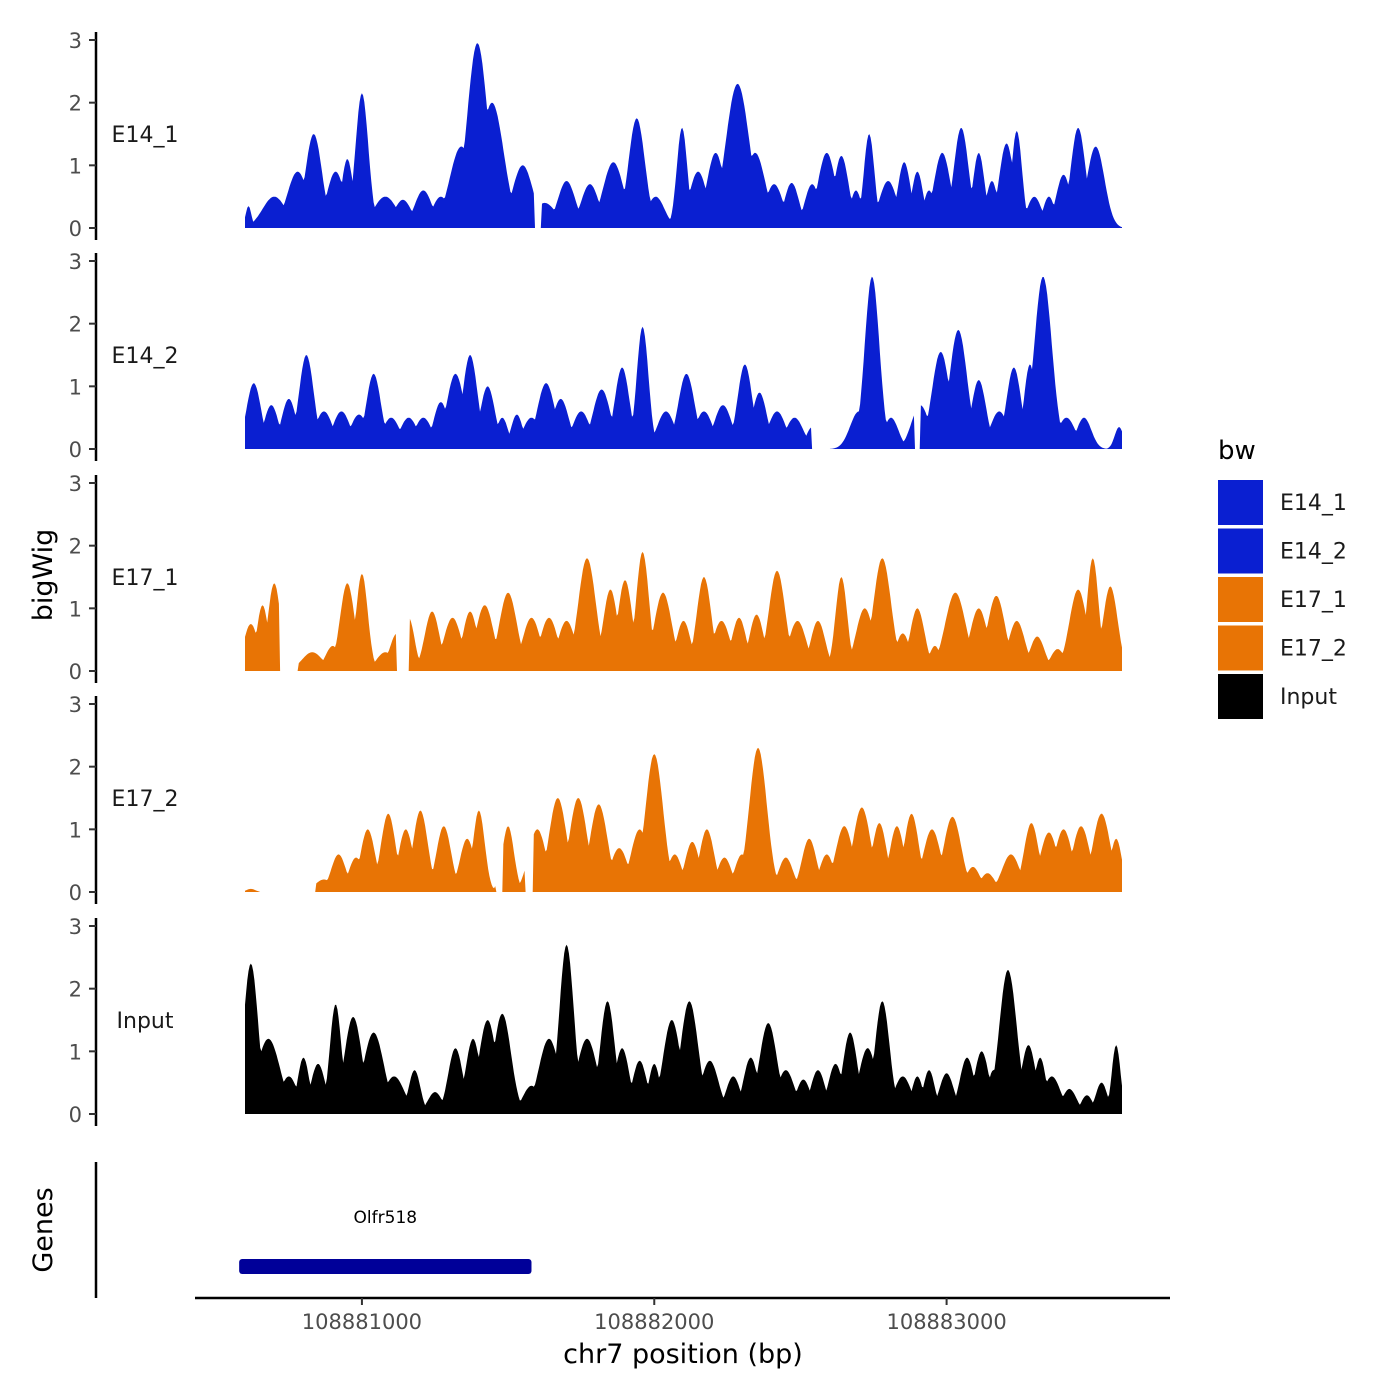 The image size is (1400, 1400). I want to click on genes-panel: Genes Olfr518, so click(280, 1230).